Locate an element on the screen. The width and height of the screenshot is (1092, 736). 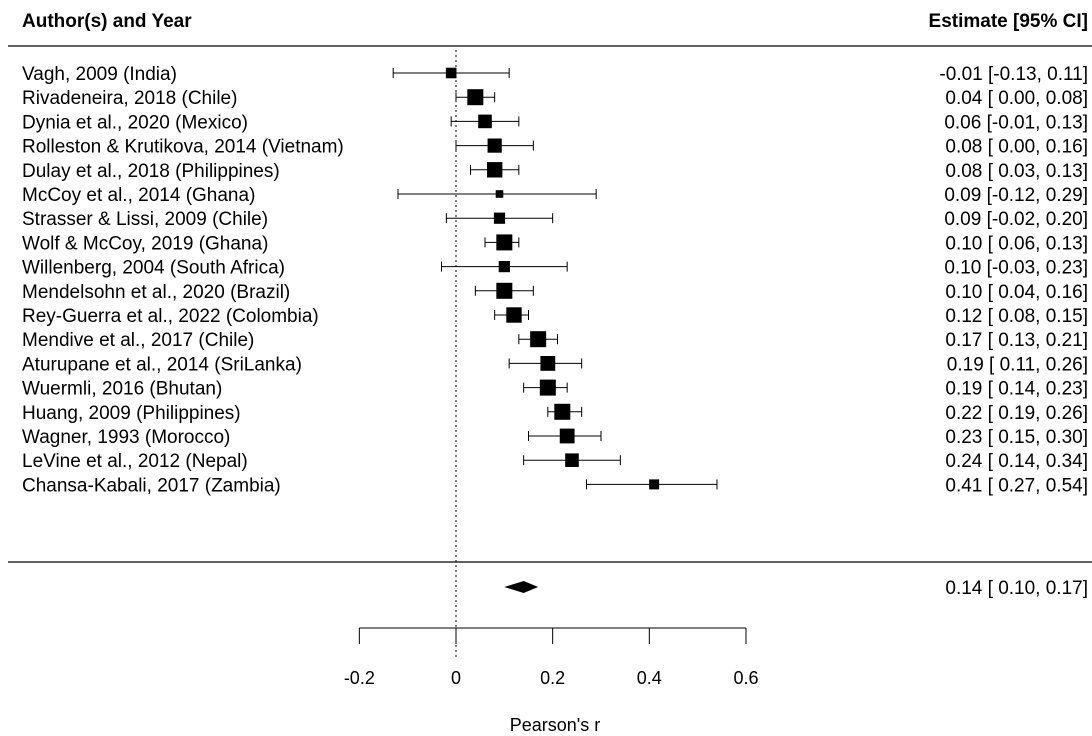
axis-tick-label: 0.6 is located at coordinates (745, 678).